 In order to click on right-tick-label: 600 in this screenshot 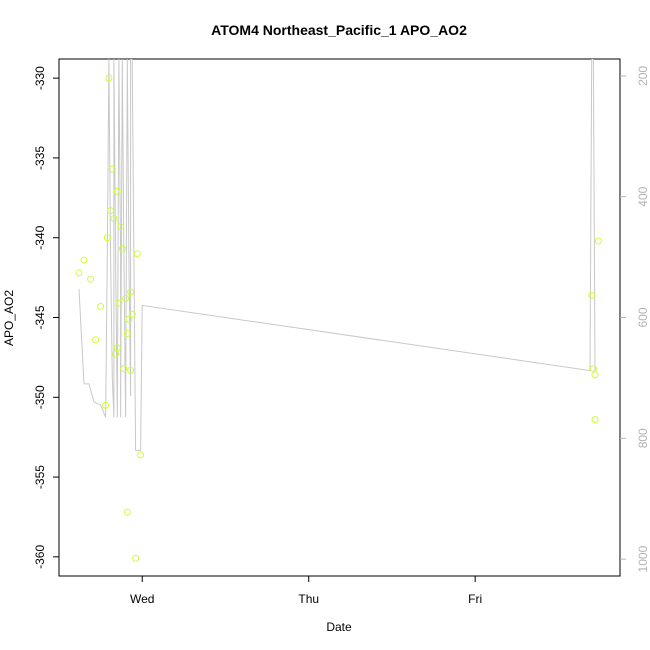, I will do `click(643, 317)`.